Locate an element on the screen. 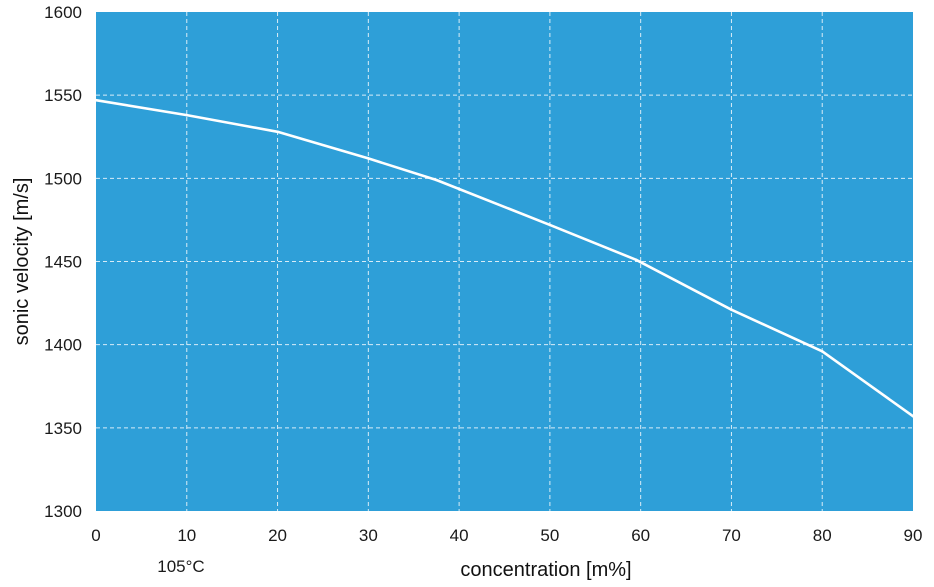  x-tick-label: 70 is located at coordinates (731, 535).